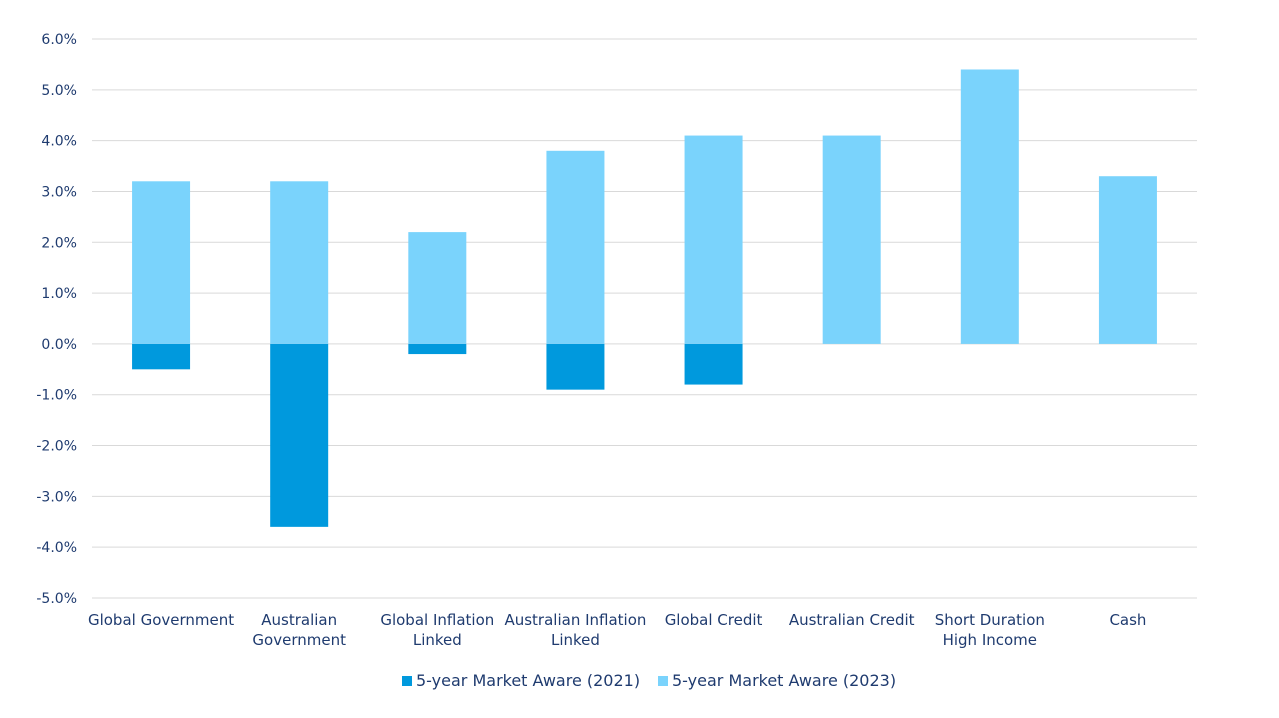  Describe the element at coordinates (161, 620) in the screenshot. I see `x-category-label: Global Government` at that location.